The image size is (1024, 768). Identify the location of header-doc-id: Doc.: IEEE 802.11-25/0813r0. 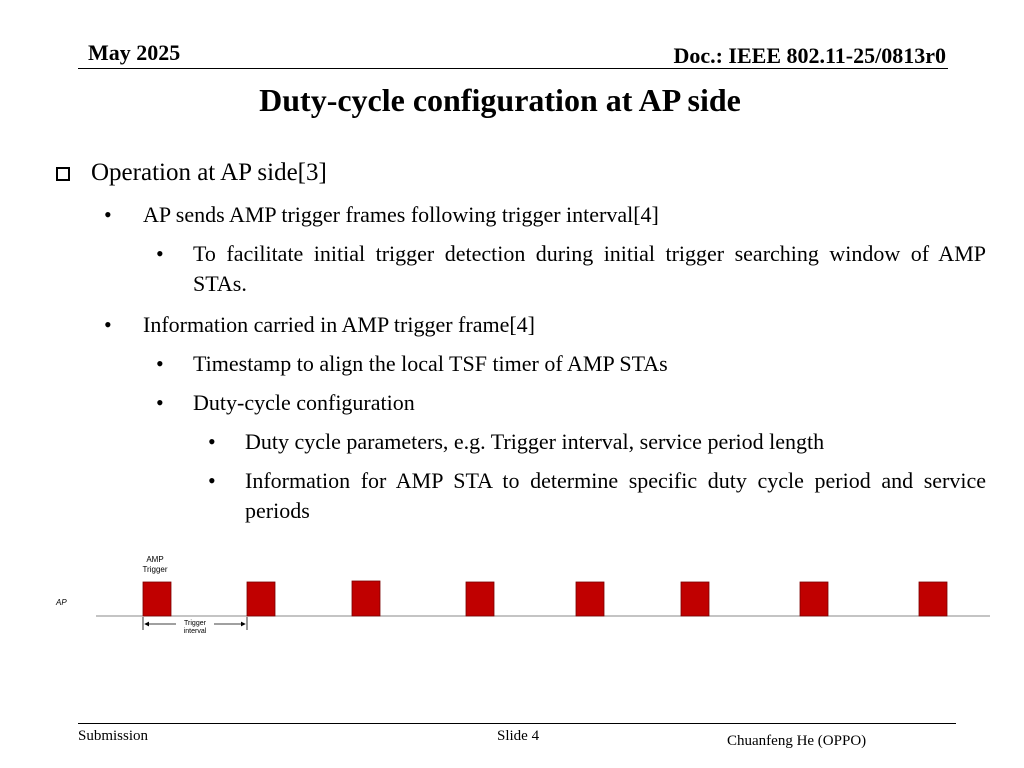
(809, 55).